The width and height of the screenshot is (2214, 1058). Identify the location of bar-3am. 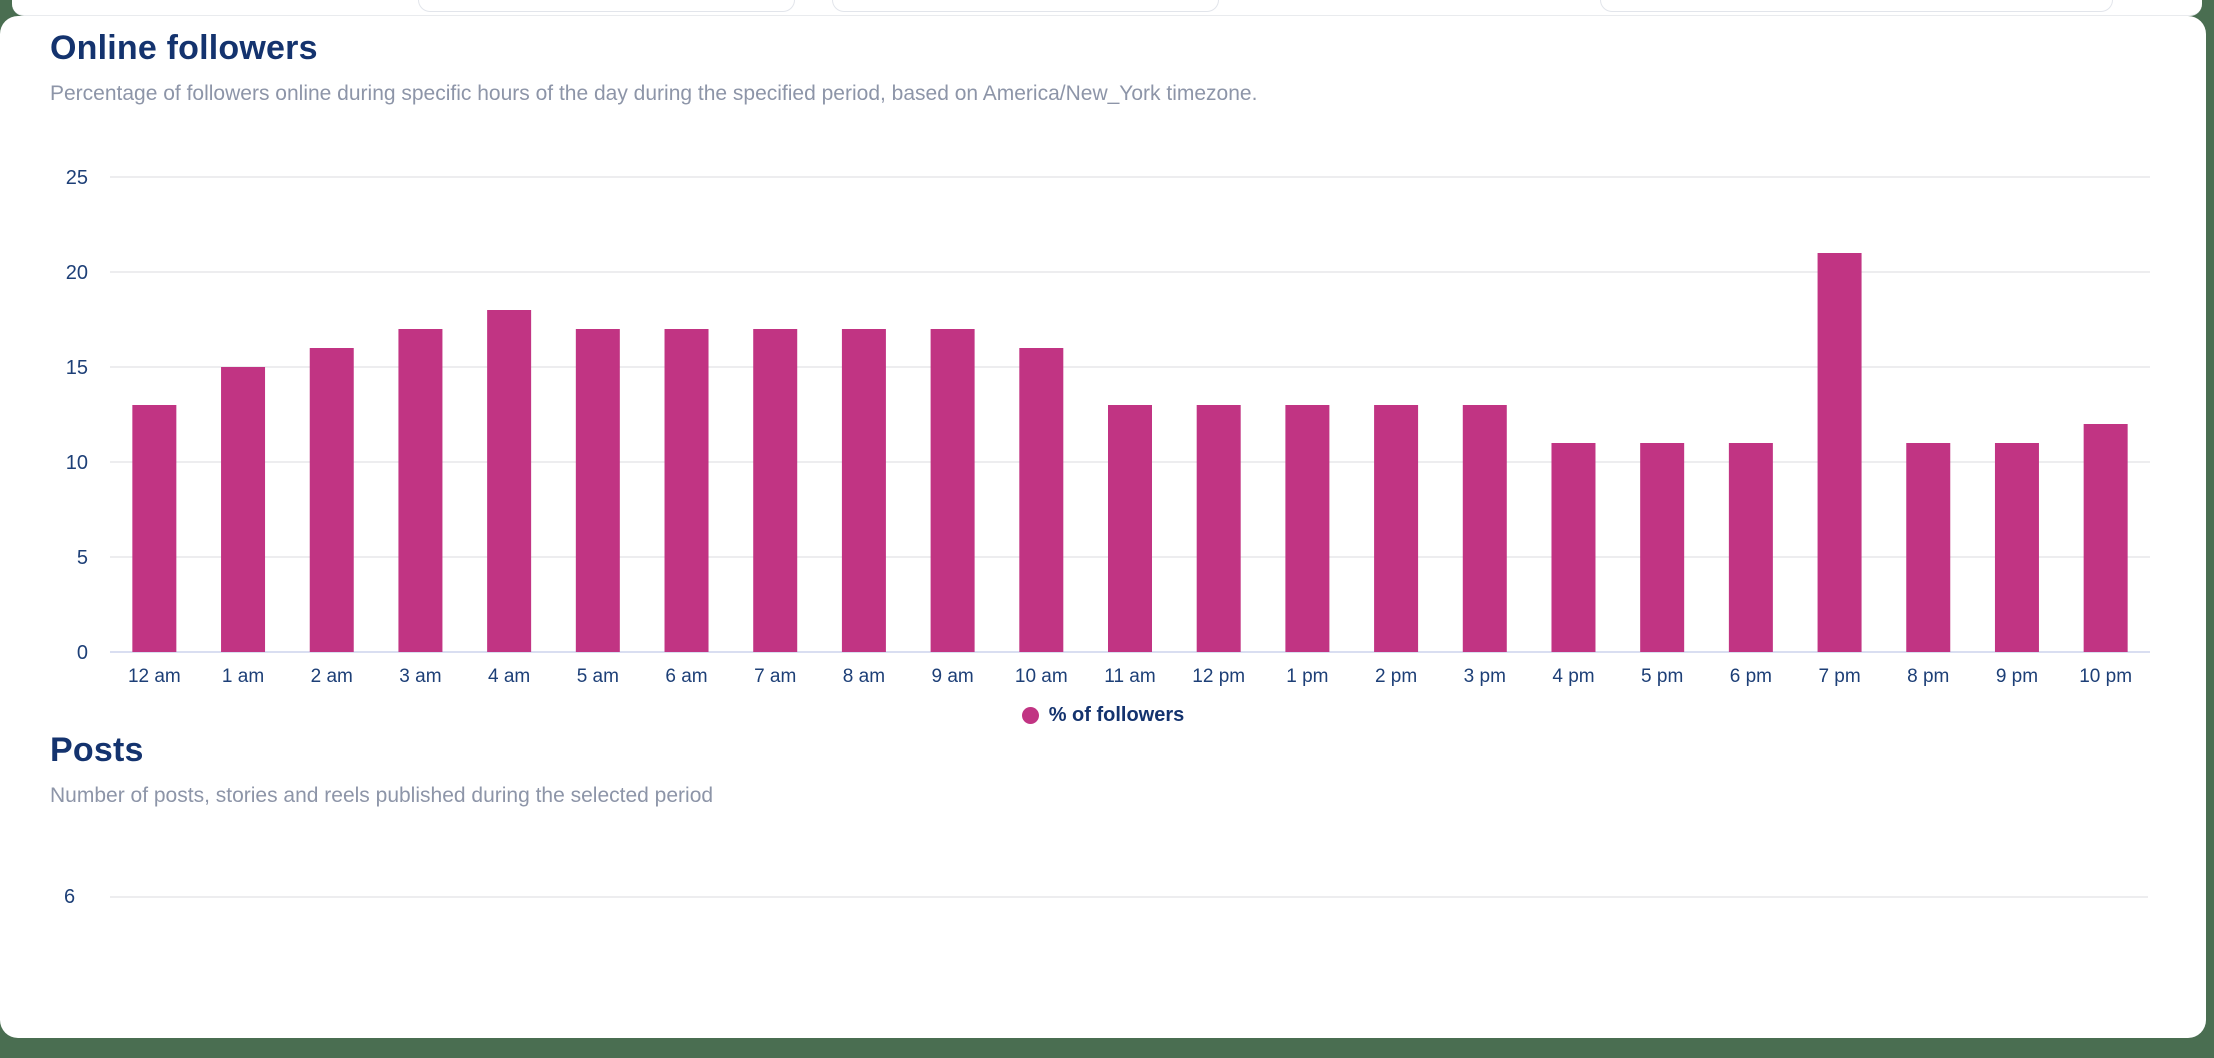
(420, 490).